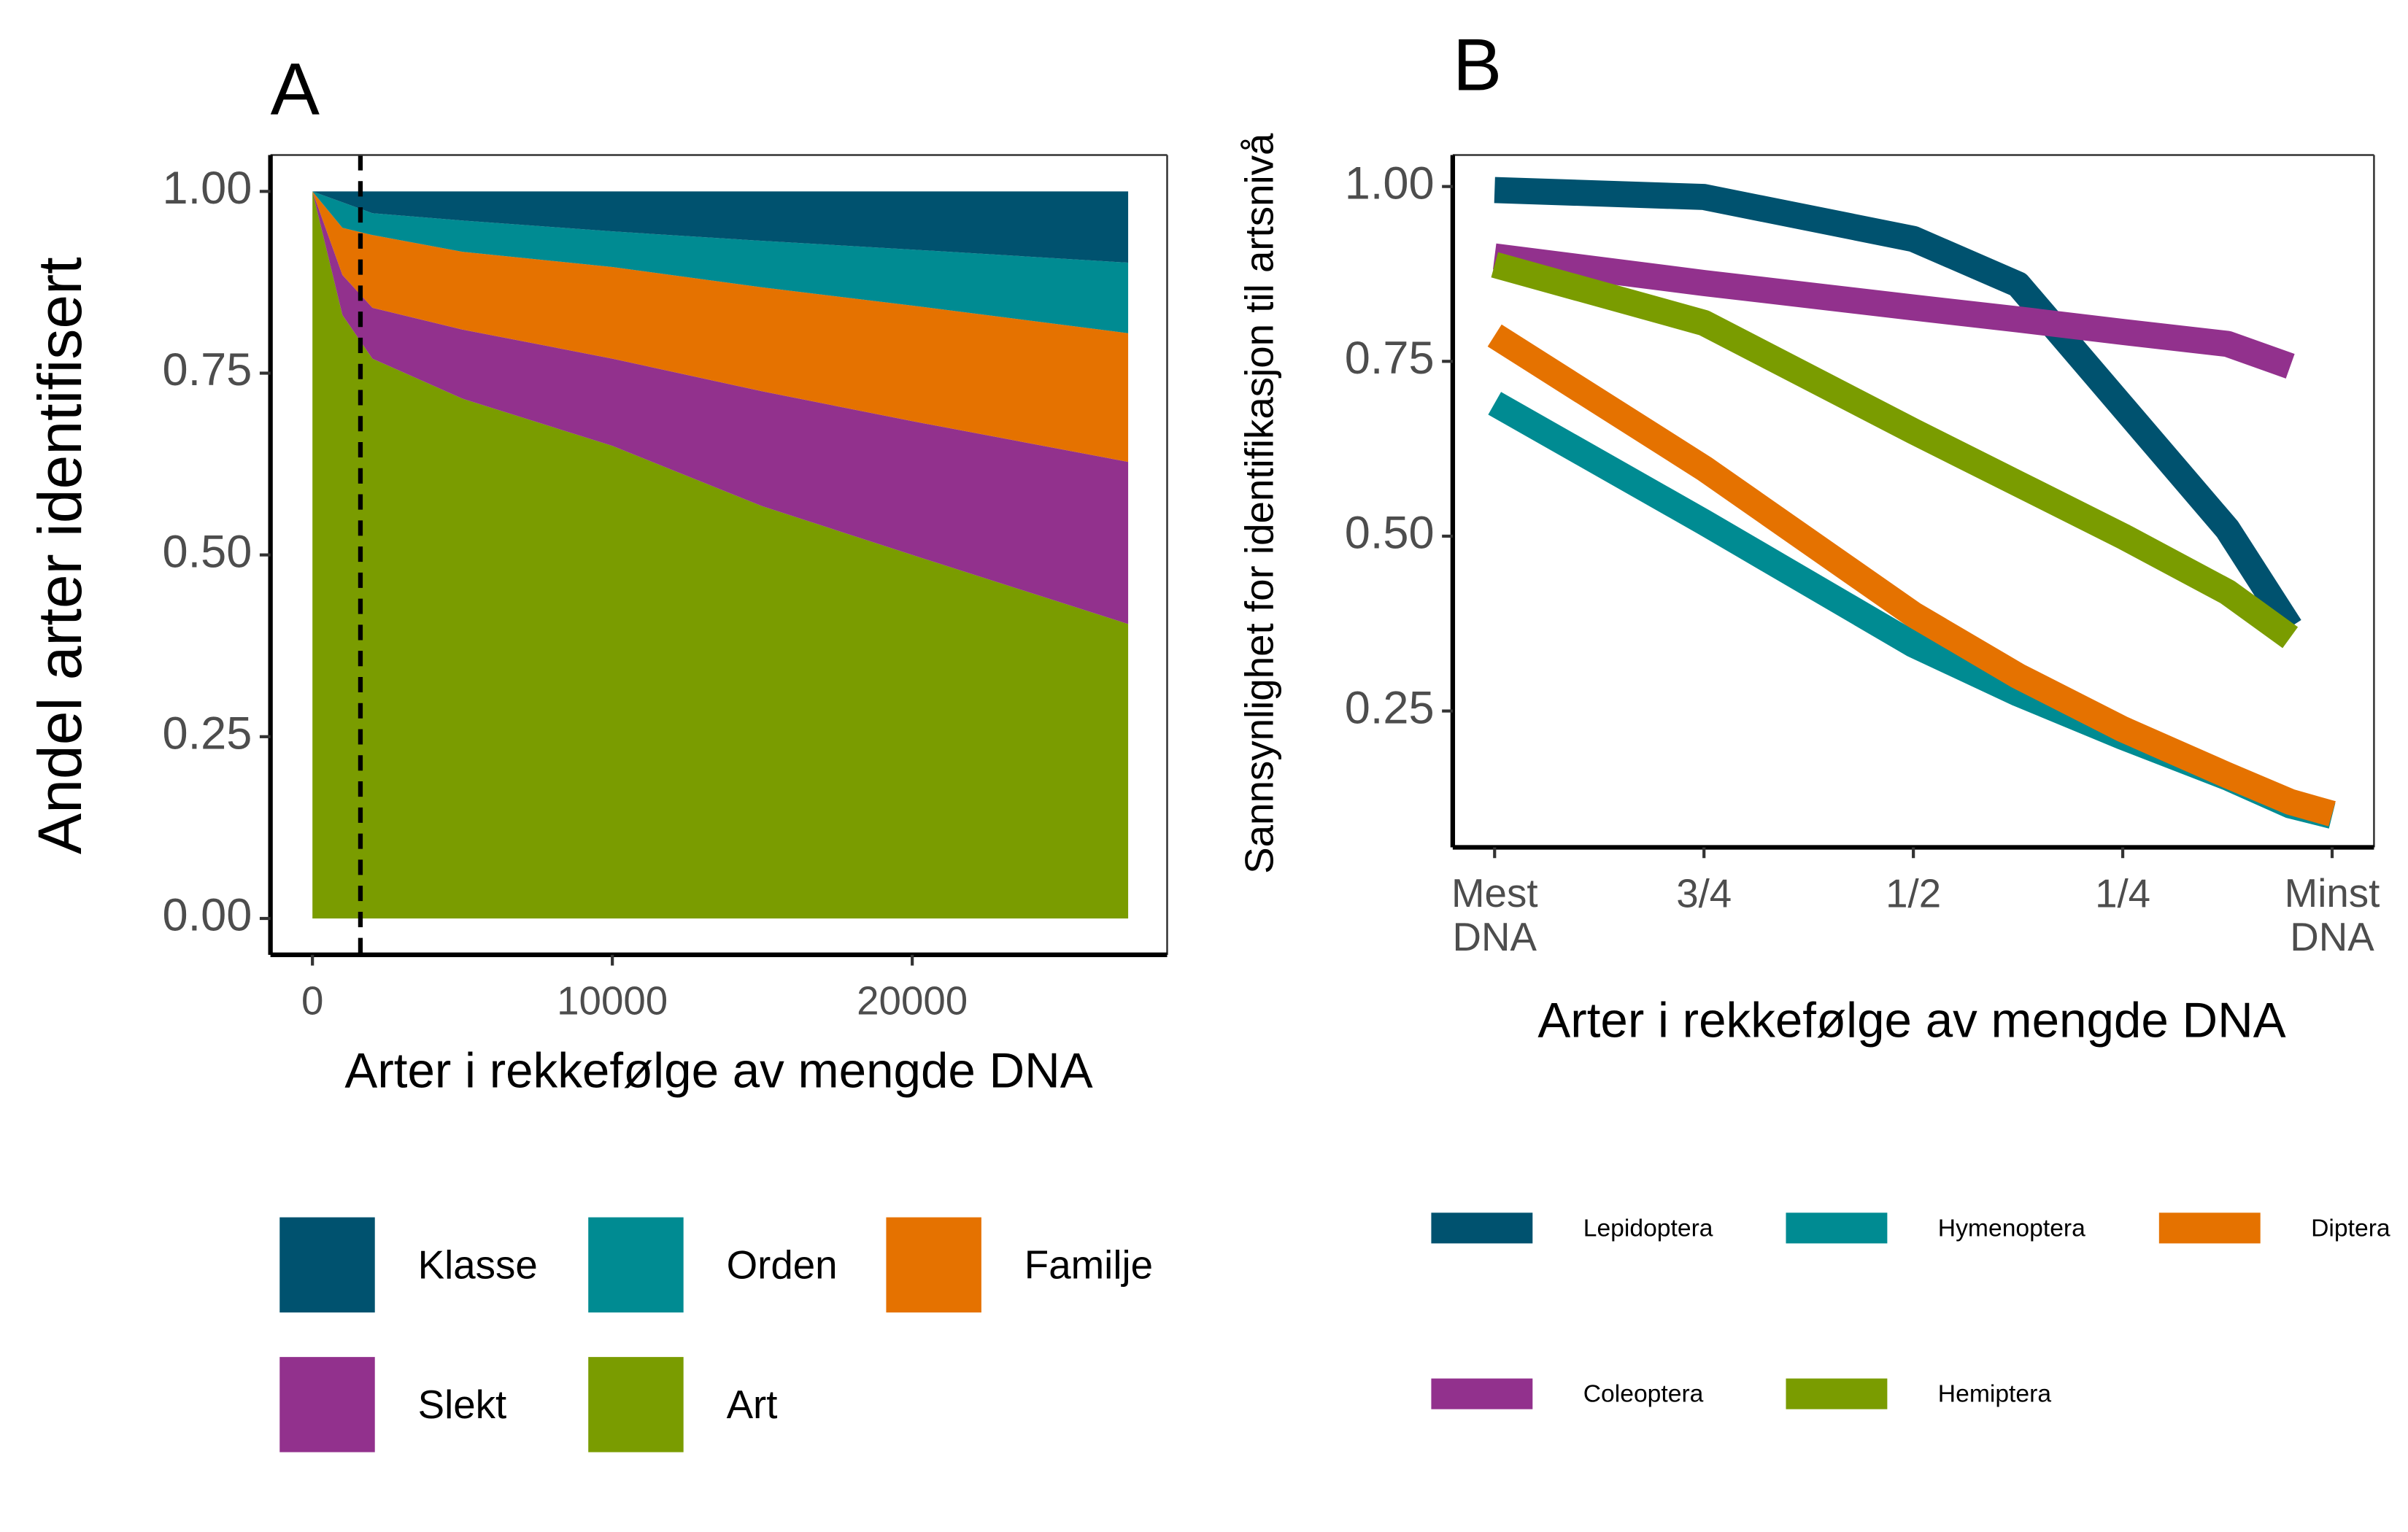 This screenshot has height=1532, width=2408. Describe the element at coordinates (1477, 65) in the screenshot. I see `panel-label: B` at that location.